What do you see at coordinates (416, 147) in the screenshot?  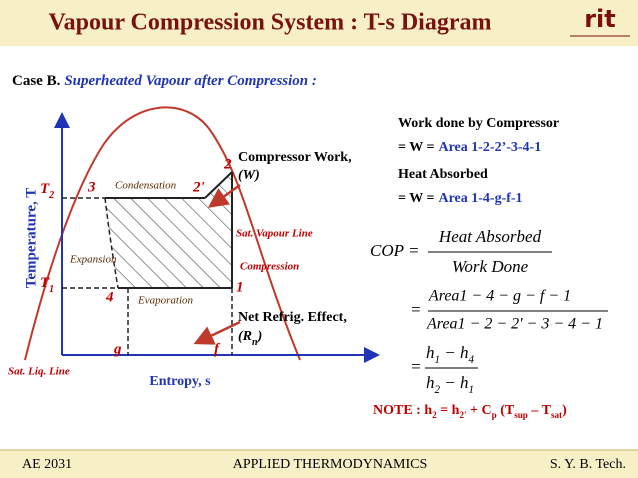 I see `work-eq-prefix: = W =` at bounding box center [416, 147].